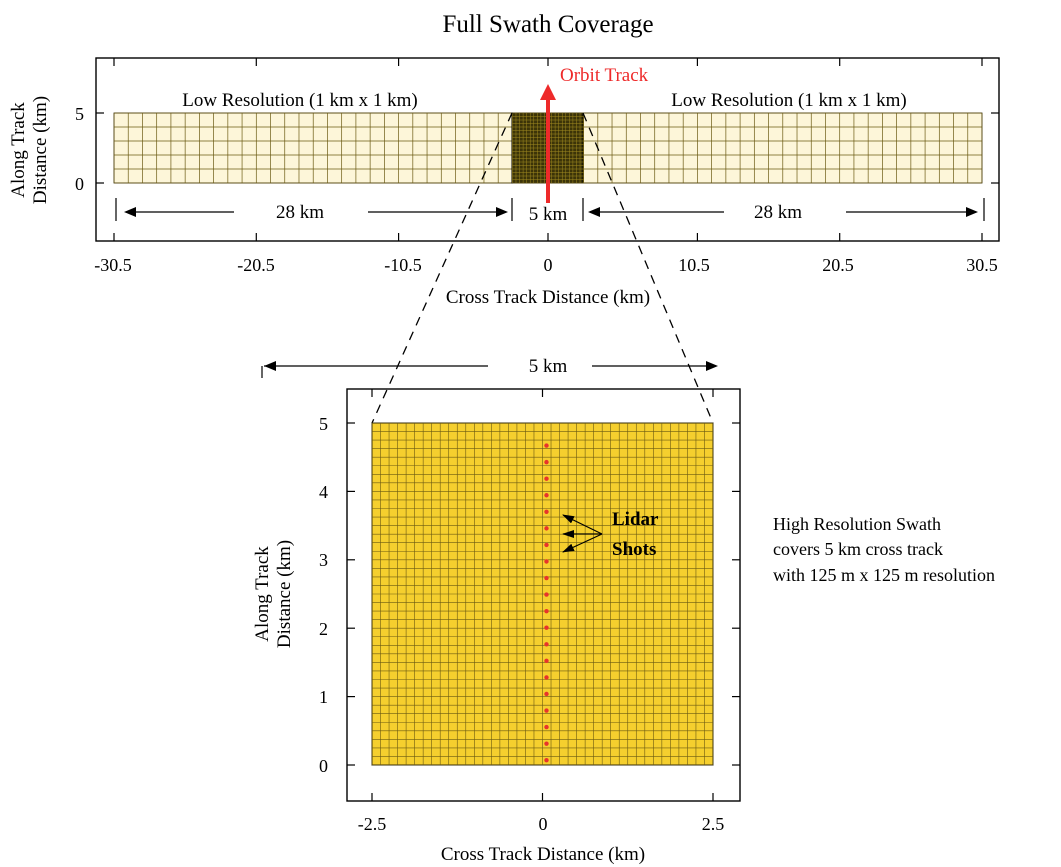  I want to click on left-span-label: 28 km, so click(300, 212).